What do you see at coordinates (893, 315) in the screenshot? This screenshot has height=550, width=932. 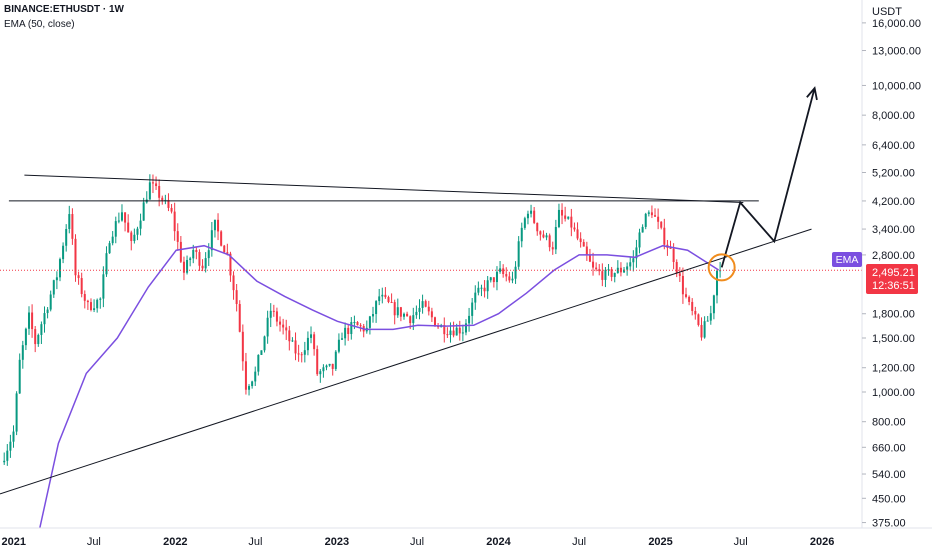 I see `price-tick-label: 1,800.00` at bounding box center [893, 315].